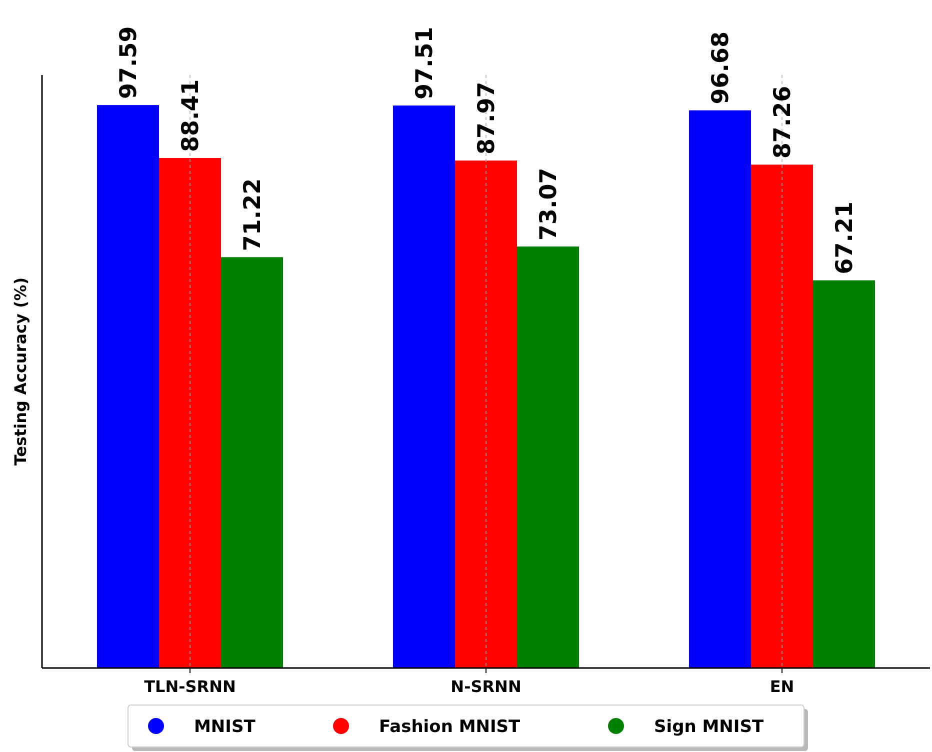 Image resolution: width=932 pixels, height=752 pixels. Describe the element at coordinates (486, 686) in the screenshot. I see `x-tick-label: N-SRNN` at that location.